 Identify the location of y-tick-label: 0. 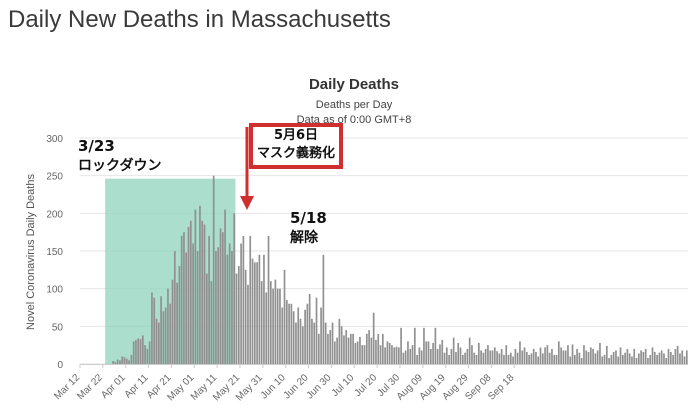
(60, 365).